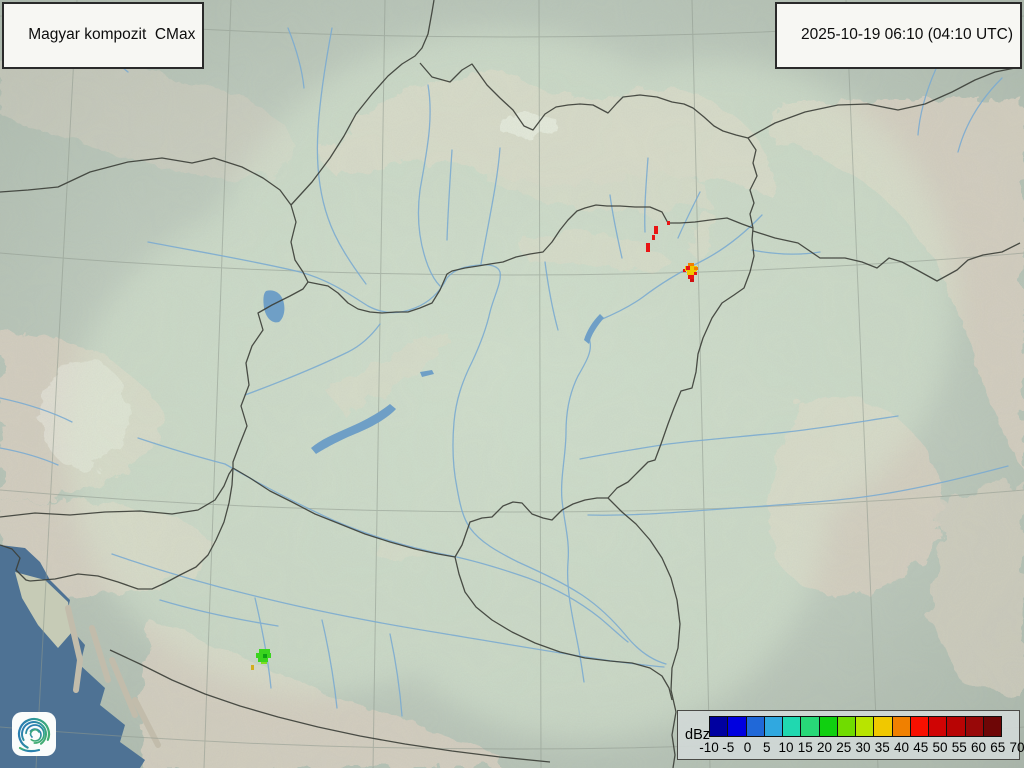 The height and width of the screenshot is (768, 1024). What do you see at coordinates (805, 747) in the screenshot?
I see `dbz-tick: 15` at bounding box center [805, 747].